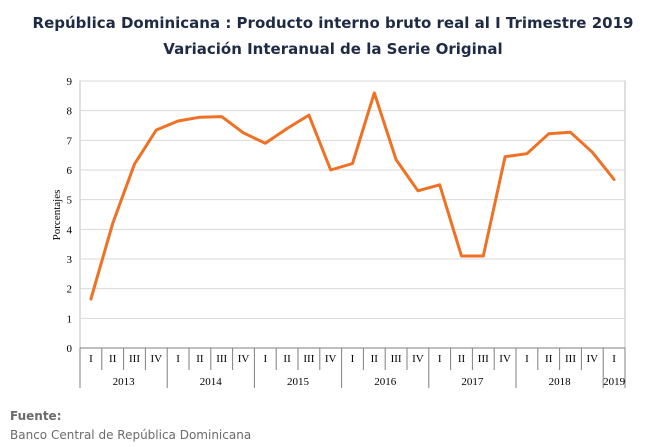 The image size is (666, 447). Describe the element at coordinates (385, 382) in the screenshot. I see `year-label: 2016` at that location.